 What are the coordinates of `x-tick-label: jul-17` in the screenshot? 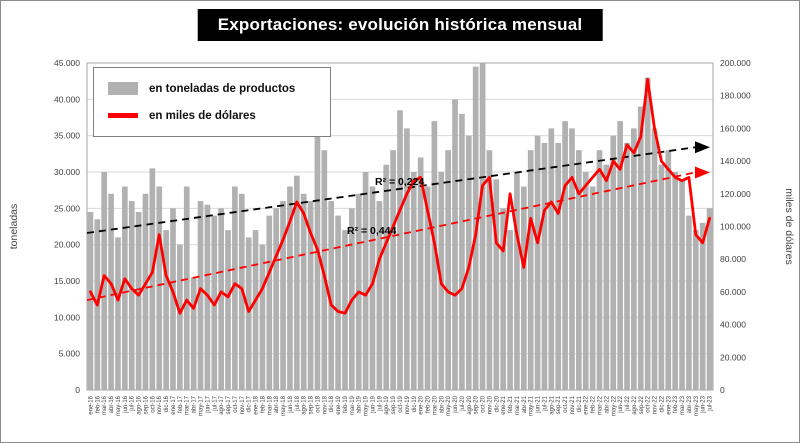 It's located at (215, 403).